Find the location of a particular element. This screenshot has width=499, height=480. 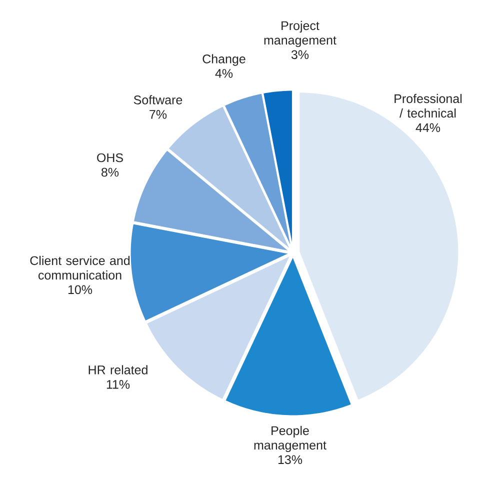

data-label: 4% is located at coordinates (224, 73).